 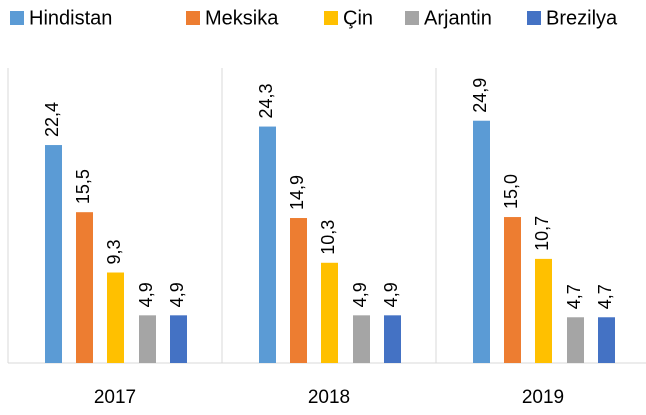 I want to click on value-label: 9,3, so click(x=114, y=251).